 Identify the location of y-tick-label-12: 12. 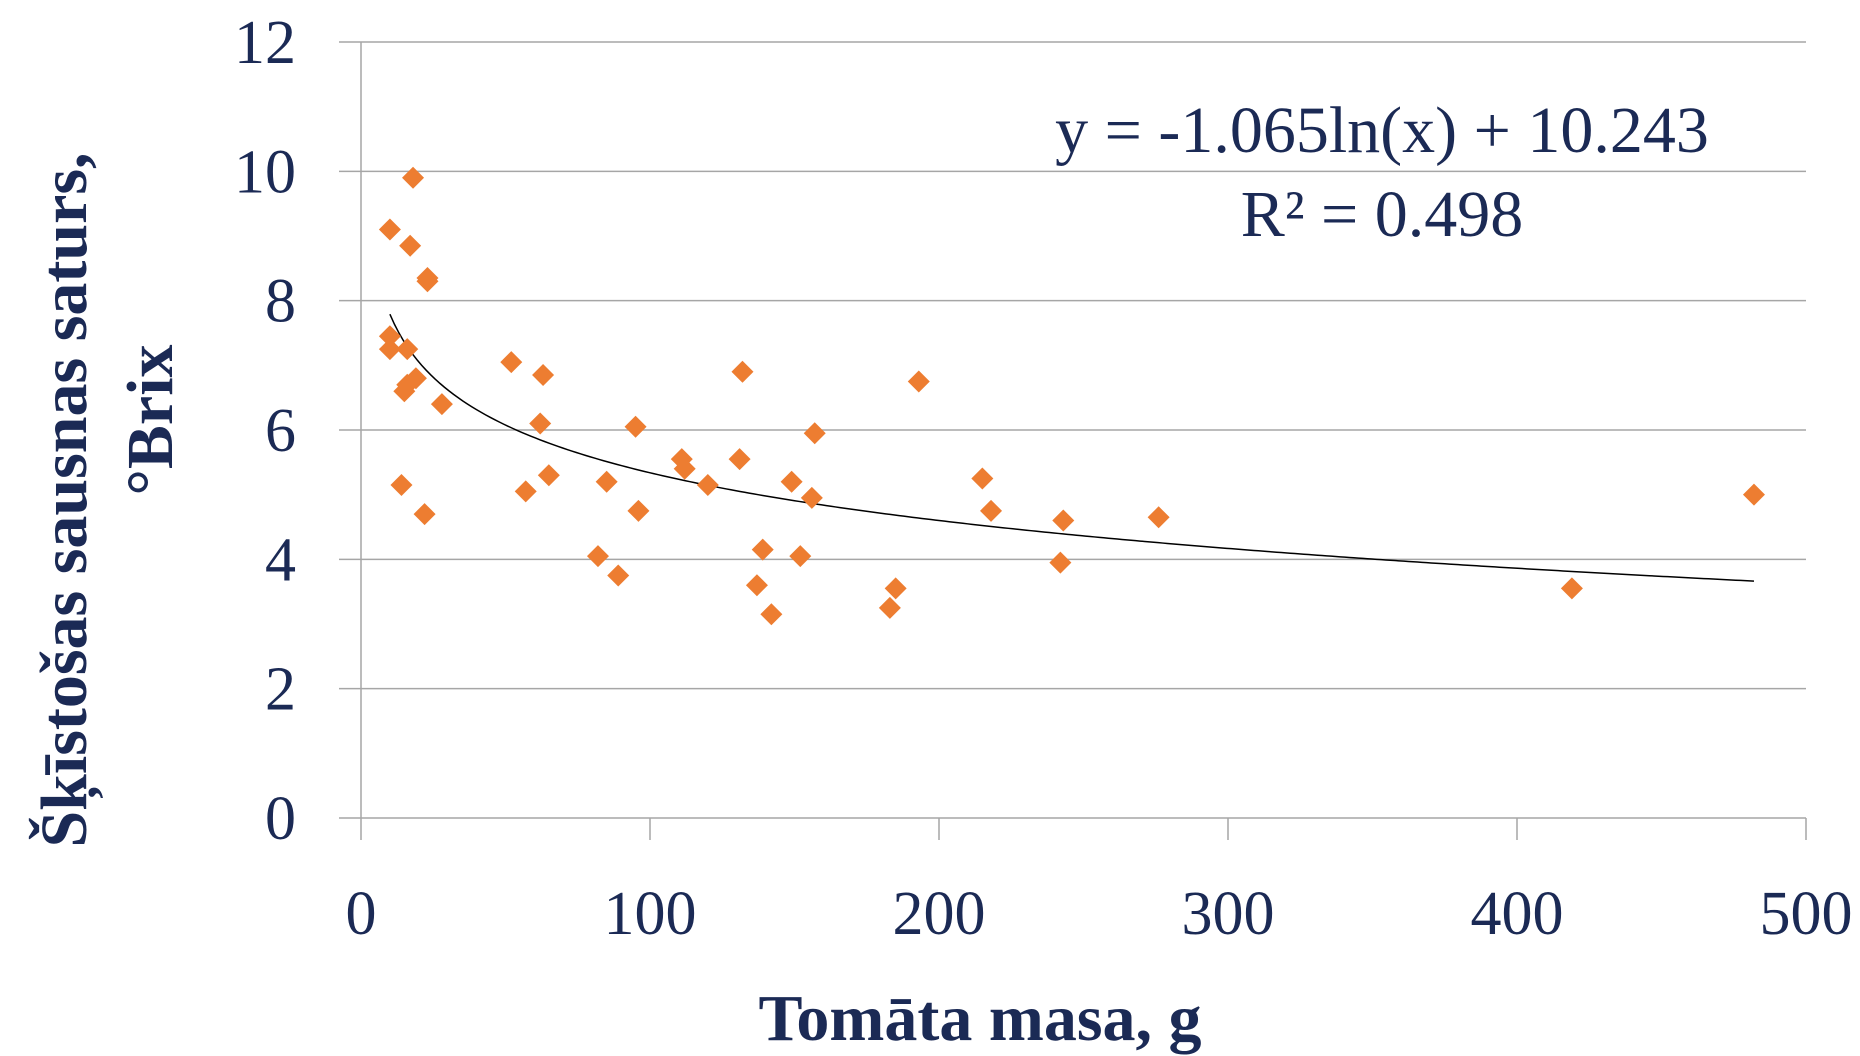
(265, 43).